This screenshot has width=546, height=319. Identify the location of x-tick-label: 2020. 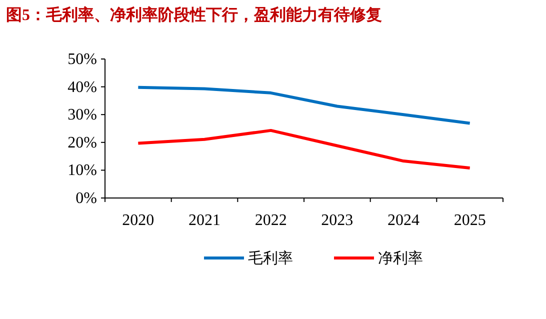
(138, 220).